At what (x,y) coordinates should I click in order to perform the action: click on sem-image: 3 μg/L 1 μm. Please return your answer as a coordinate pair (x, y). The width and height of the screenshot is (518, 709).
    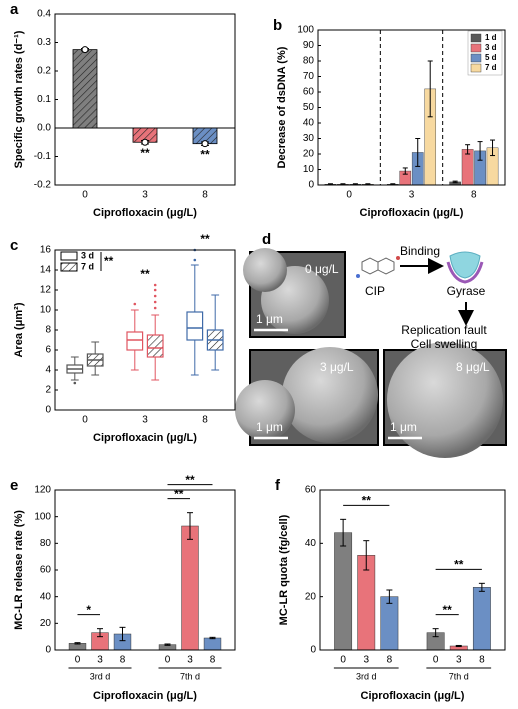
    Looking at the image, I should click on (307, 396).